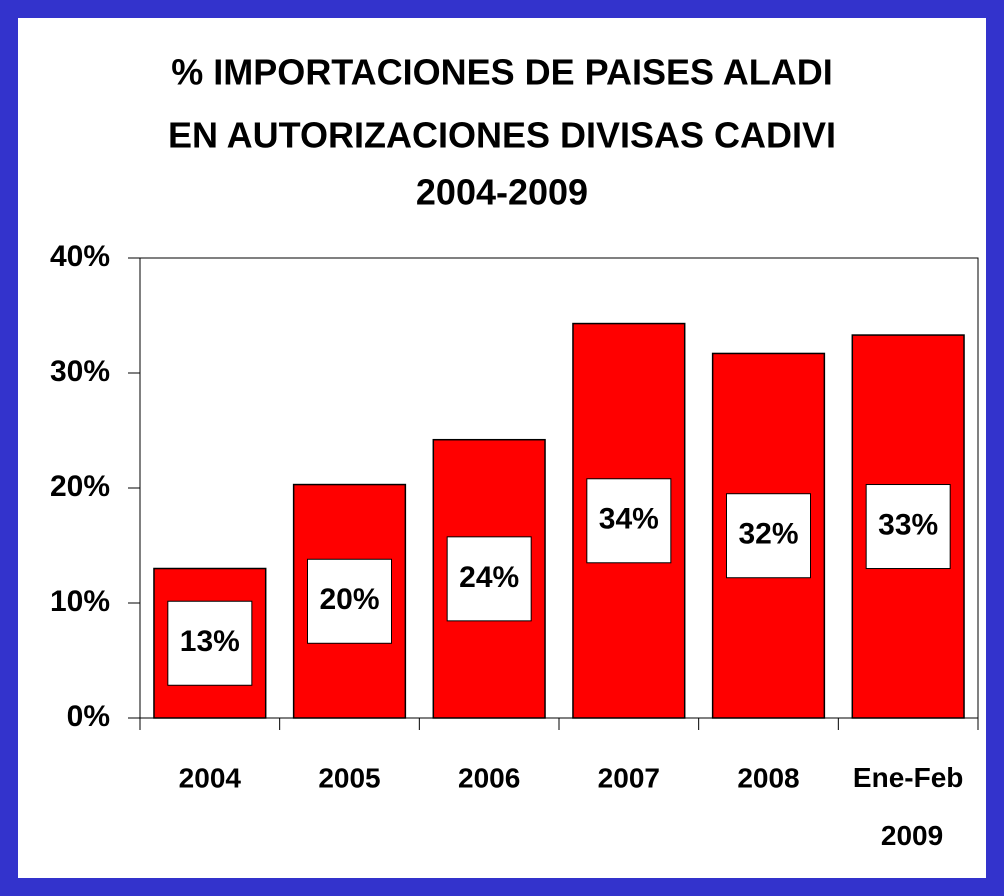 The image size is (1004, 896). What do you see at coordinates (489, 777) in the screenshot?
I see `x-tick-label: 2006` at bounding box center [489, 777].